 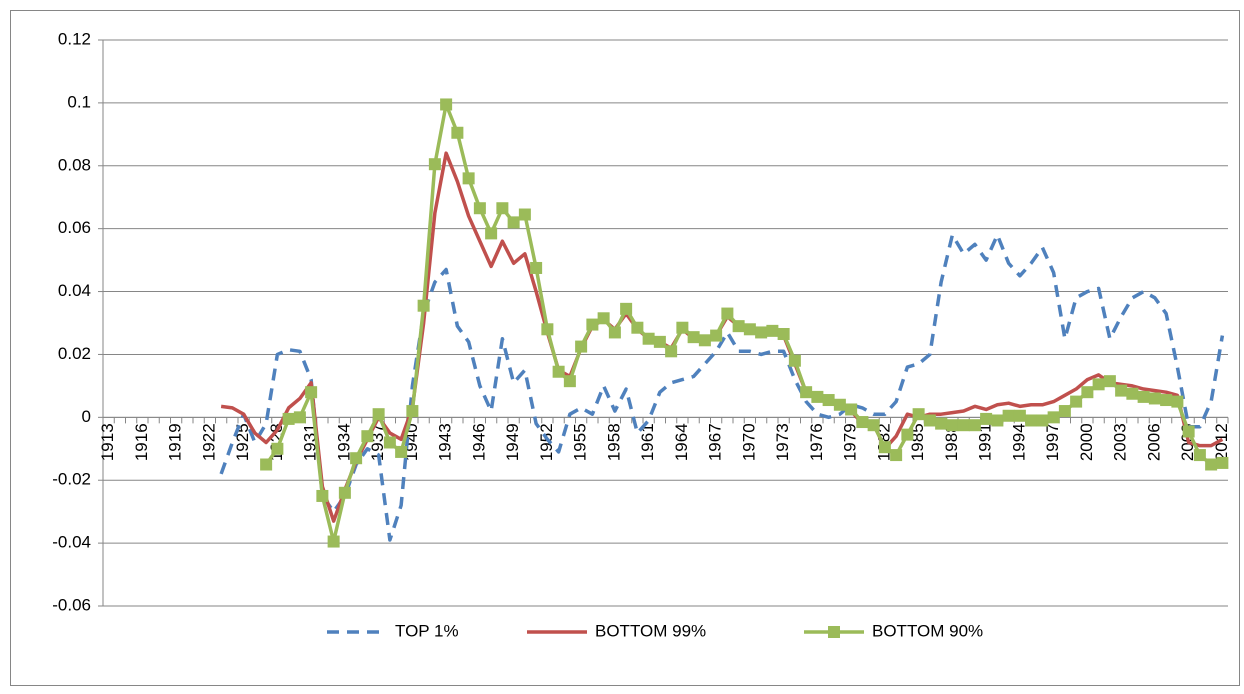 I want to click on x-tick-label: 1997, so click(x=1052, y=442).